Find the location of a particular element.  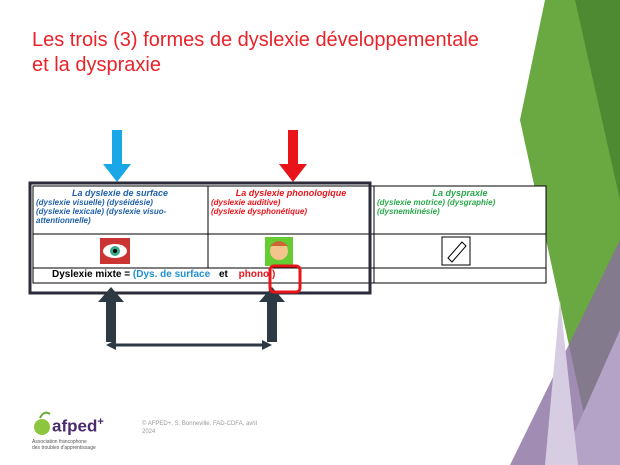

logo-plus: + is located at coordinates (100, 422).